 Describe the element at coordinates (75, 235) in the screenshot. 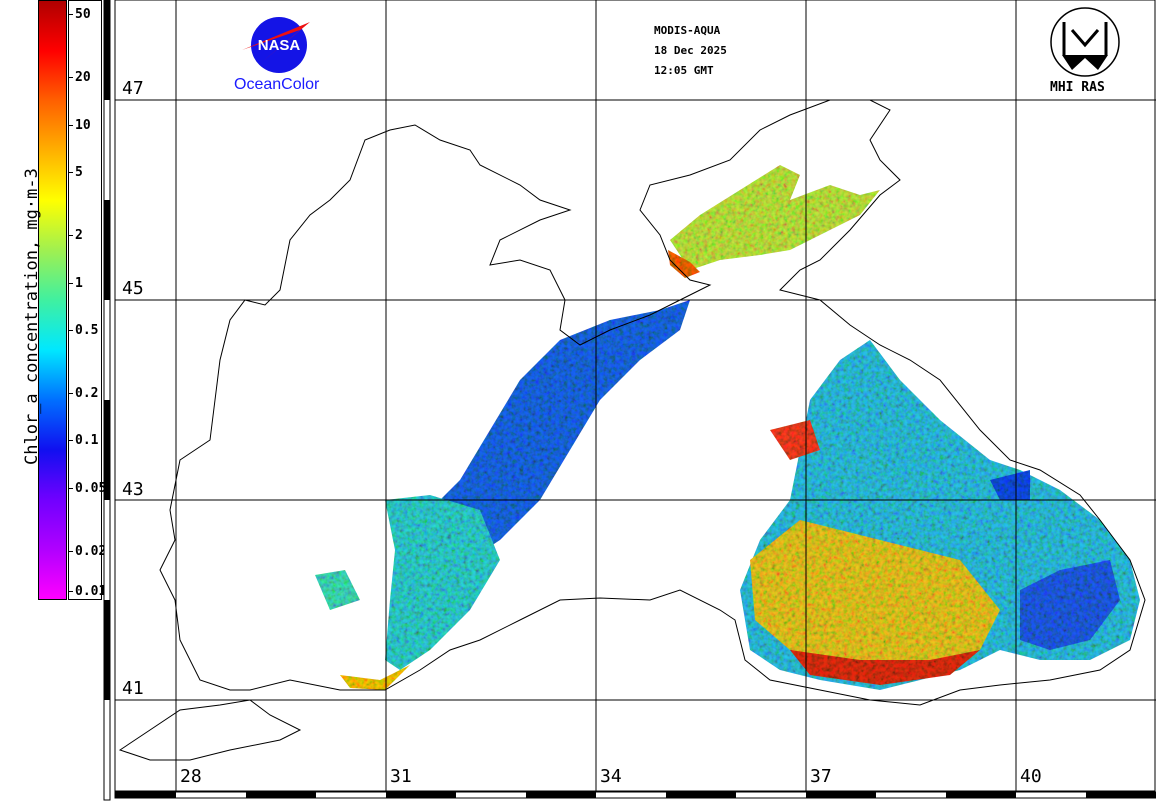

I see `colorbar-tick: 2` at that location.